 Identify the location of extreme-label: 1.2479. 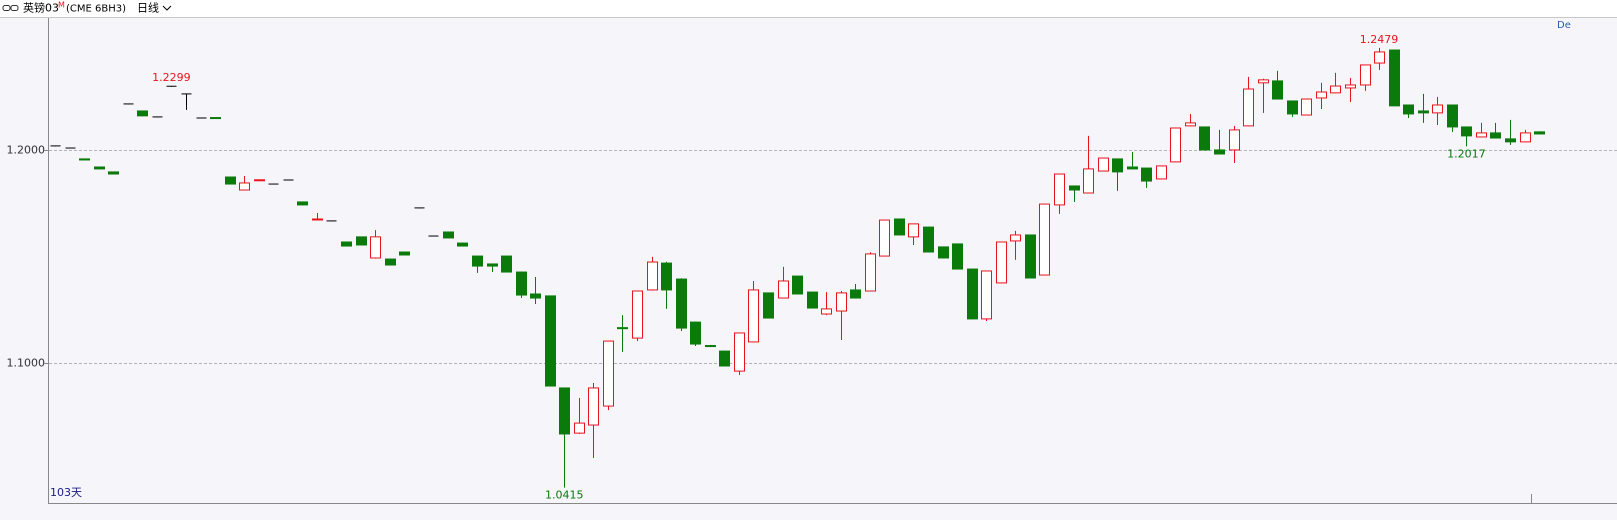
(1379, 39).